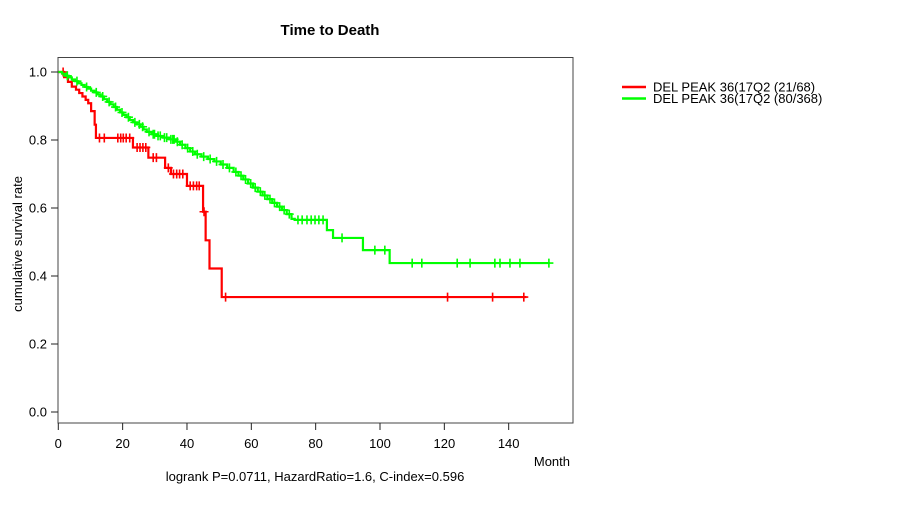 The image size is (900, 505). What do you see at coordinates (17, 244) in the screenshot?
I see `y-axis-label: cumulative survival rate` at bounding box center [17, 244].